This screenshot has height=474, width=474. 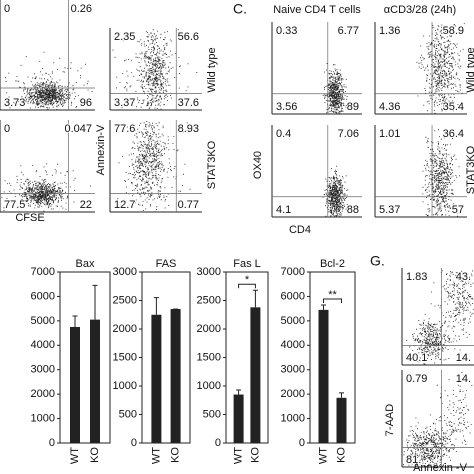 I want to click on chart-title: Fas L, so click(x=247, y=264).